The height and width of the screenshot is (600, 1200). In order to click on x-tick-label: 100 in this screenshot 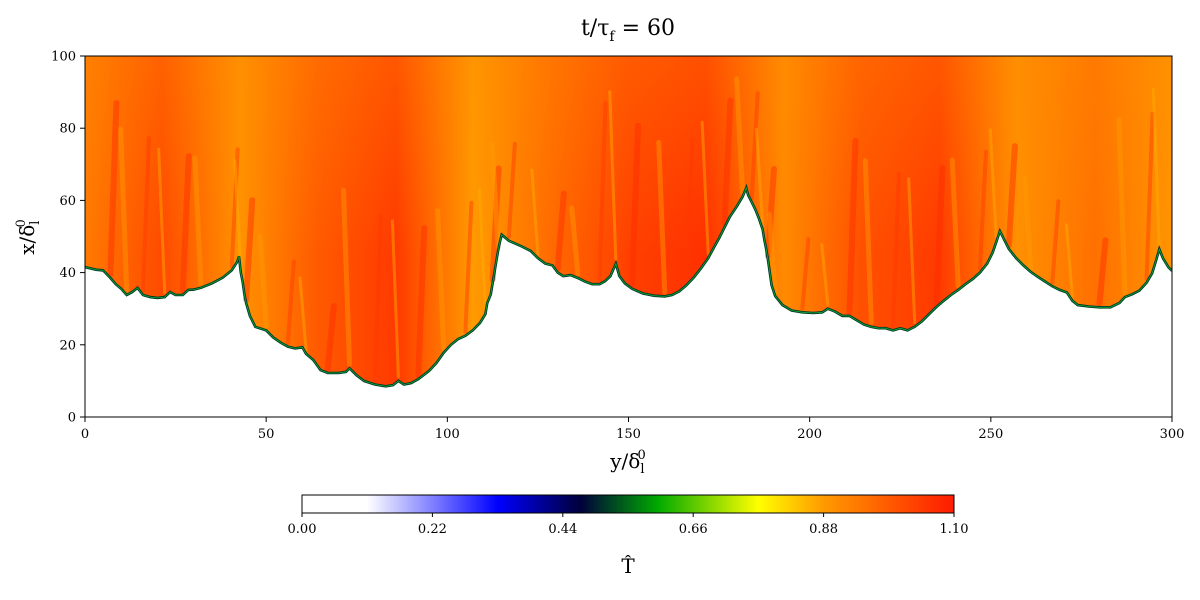, I will do `click(447, 434)`.